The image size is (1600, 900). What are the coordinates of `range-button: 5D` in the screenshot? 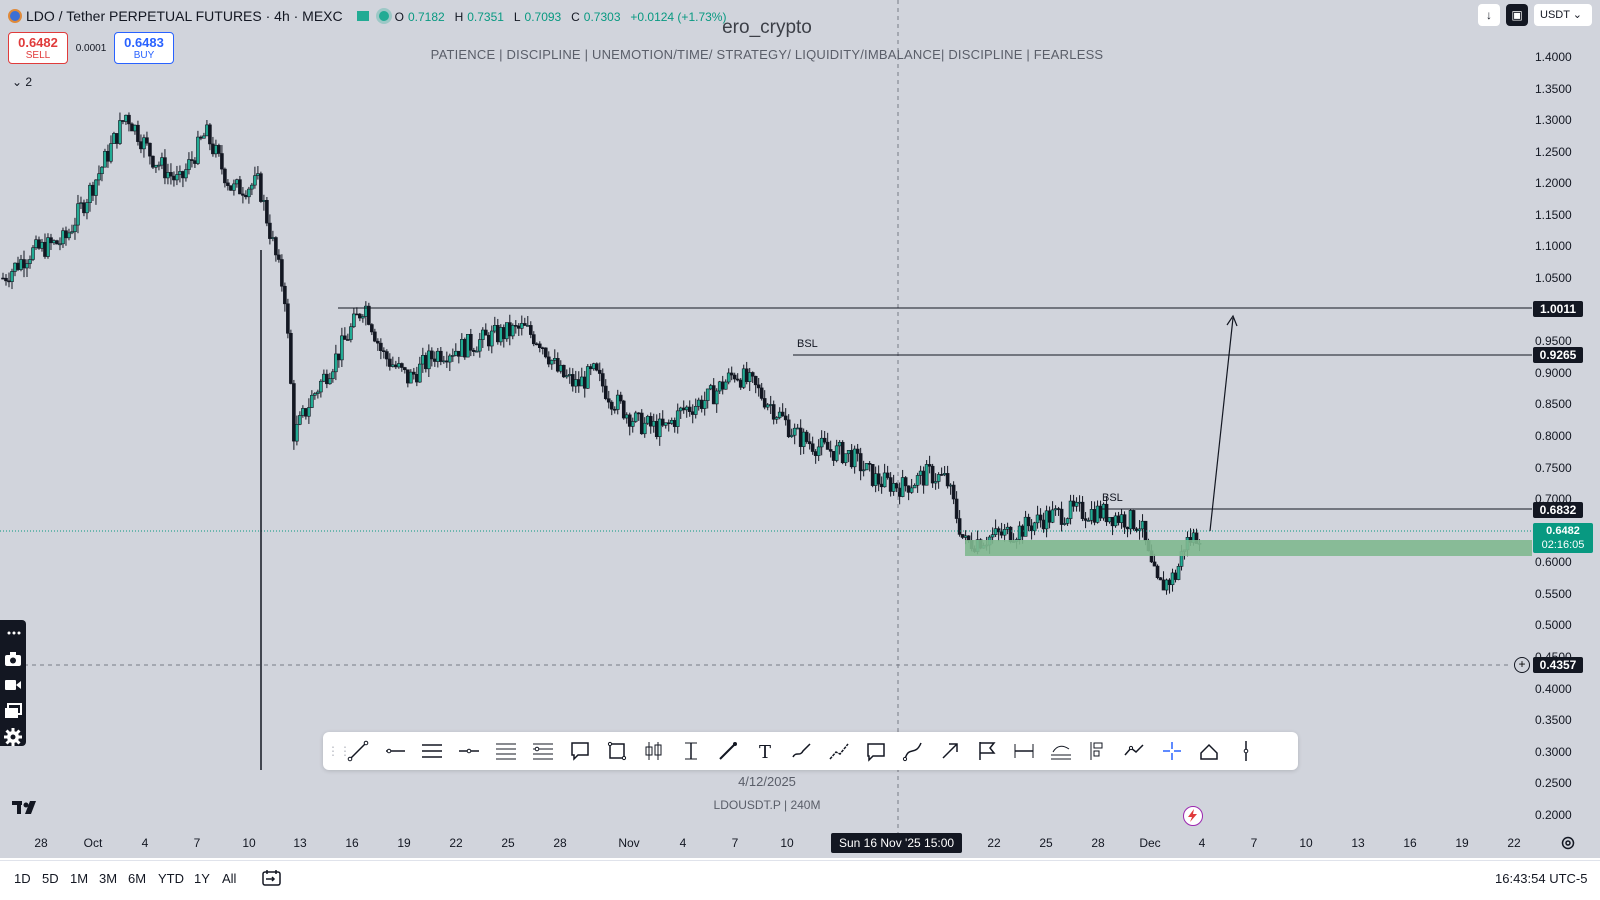 It's located at (50, 878).